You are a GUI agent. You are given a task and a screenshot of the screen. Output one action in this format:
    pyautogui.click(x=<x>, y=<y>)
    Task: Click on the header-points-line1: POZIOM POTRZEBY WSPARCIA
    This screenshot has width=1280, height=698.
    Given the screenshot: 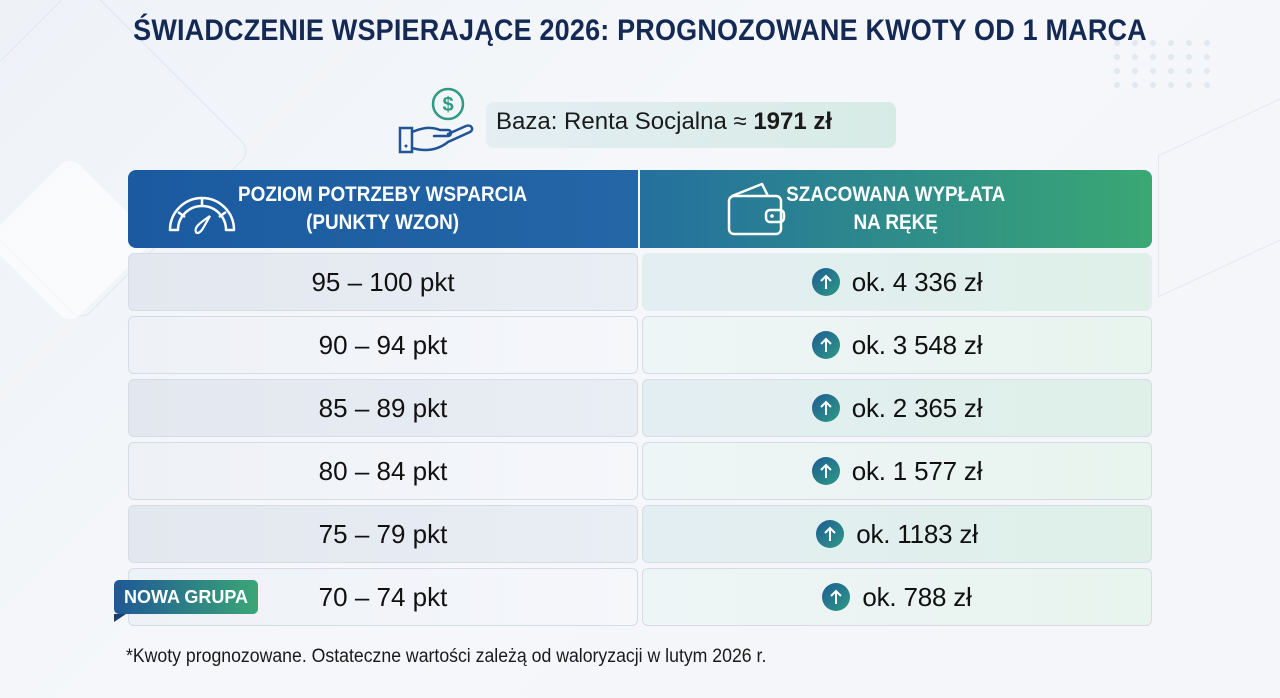 What is the action you would take?
    pyautogui.click(x=383, y=194)
    